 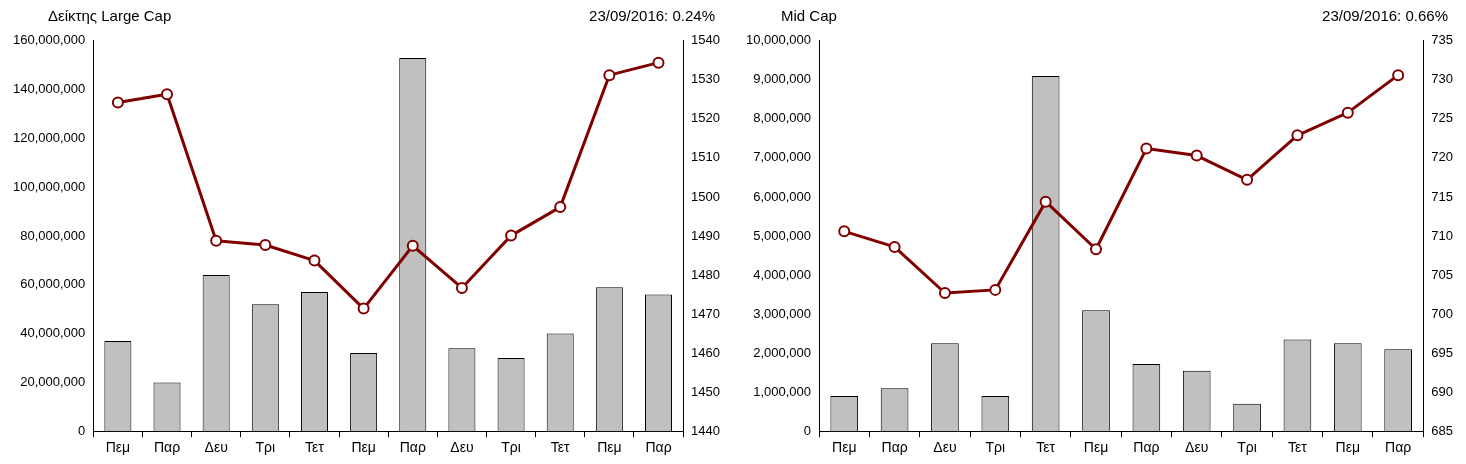 What do you see at coordinates (782, 196) in the screenshot?
I see `y-tick-label: 6,000,000` at bounding box center [782, 196].